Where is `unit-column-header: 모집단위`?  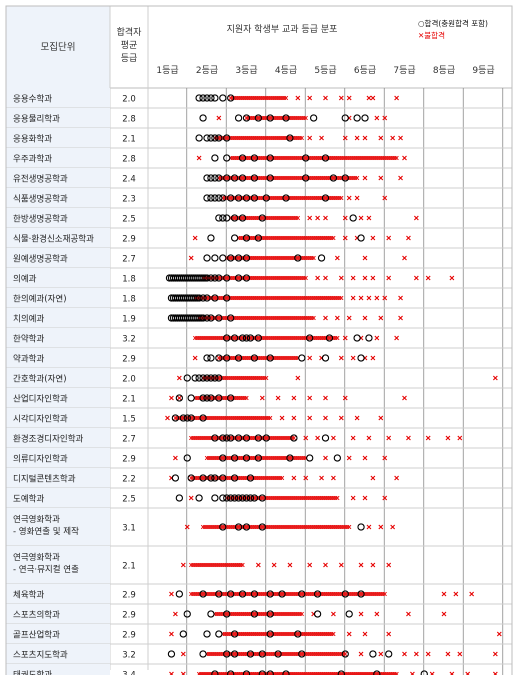
unit-column-header: 모집단위 is located at coordinates (58, 47).